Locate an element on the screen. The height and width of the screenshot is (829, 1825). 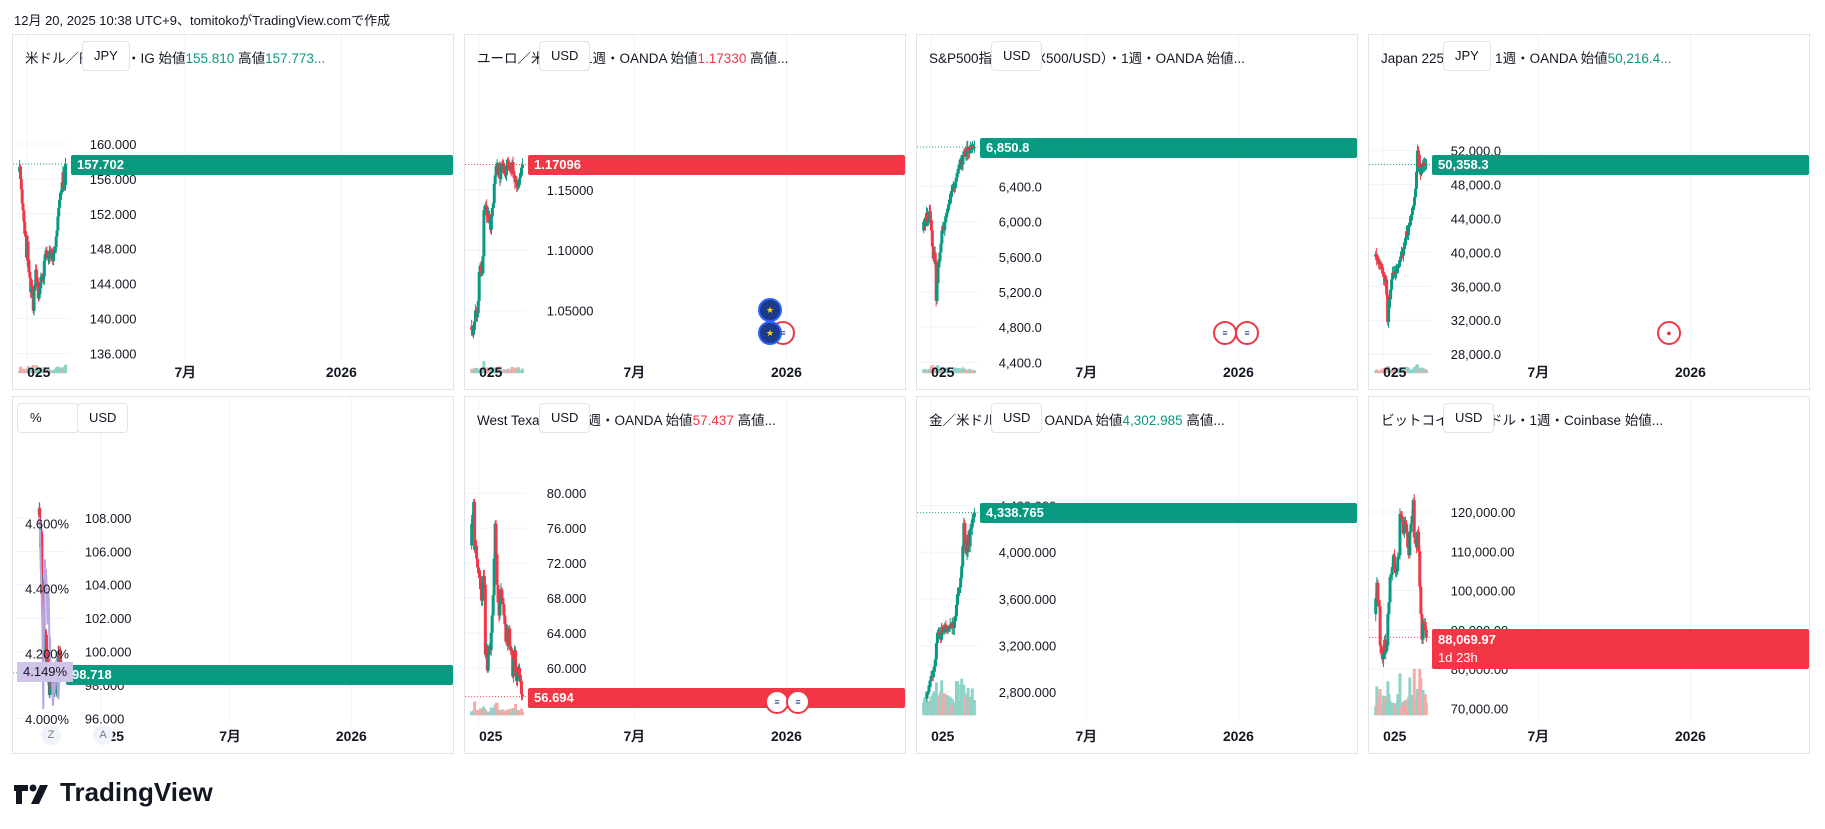
candlestick-chart-eurusd: 1.15000 1.10000 1.05000 025 7月 2026 is located at coordinates (685, 212).